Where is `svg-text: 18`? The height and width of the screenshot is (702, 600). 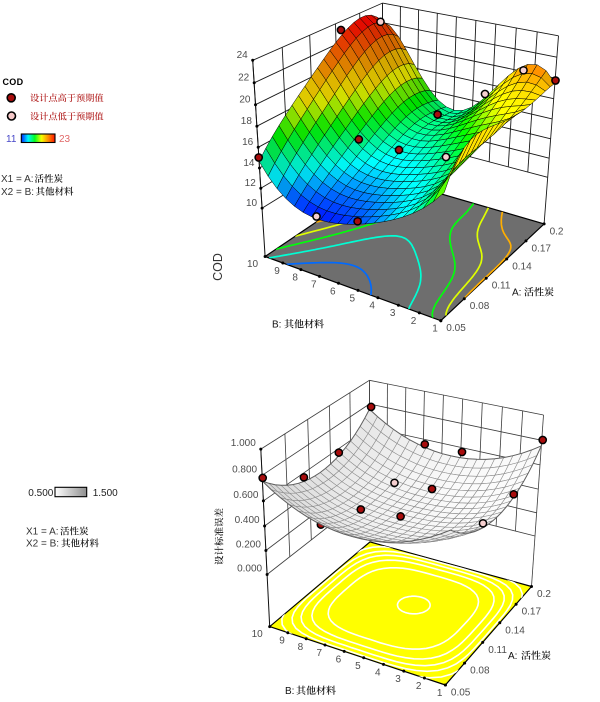
svg-text: 18 is located at coordinates (247, 121).